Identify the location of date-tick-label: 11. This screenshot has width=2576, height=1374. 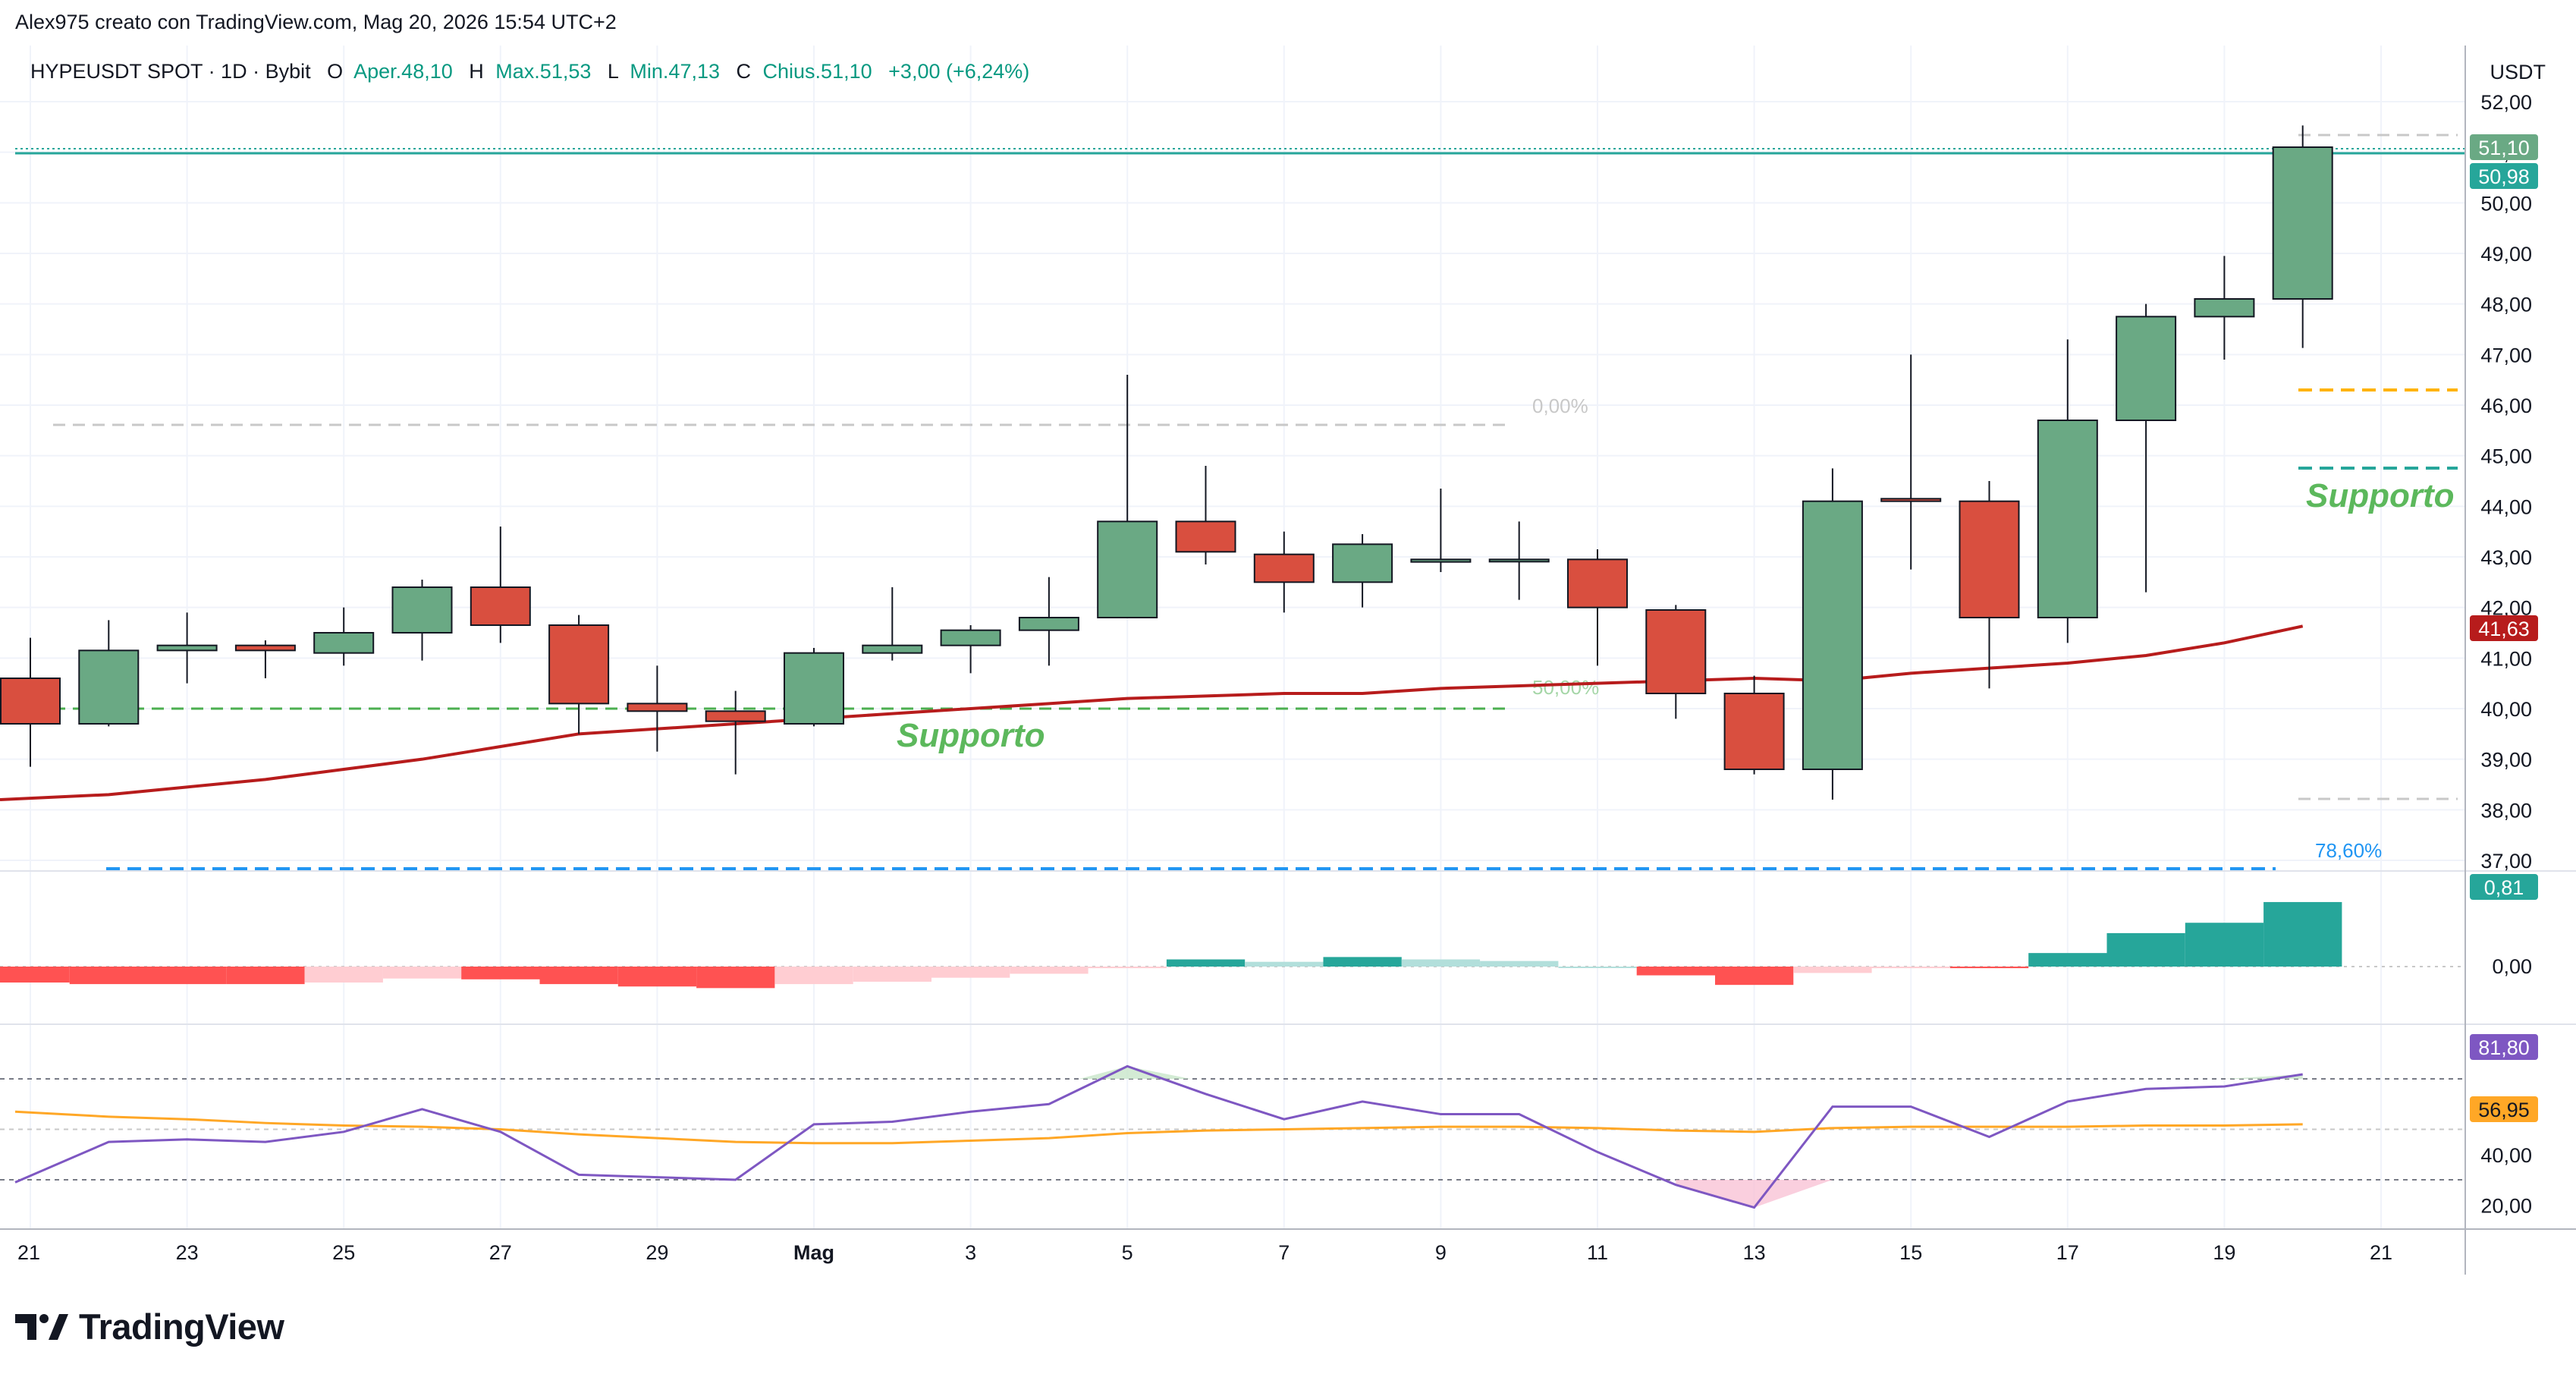
(1597, 1253).